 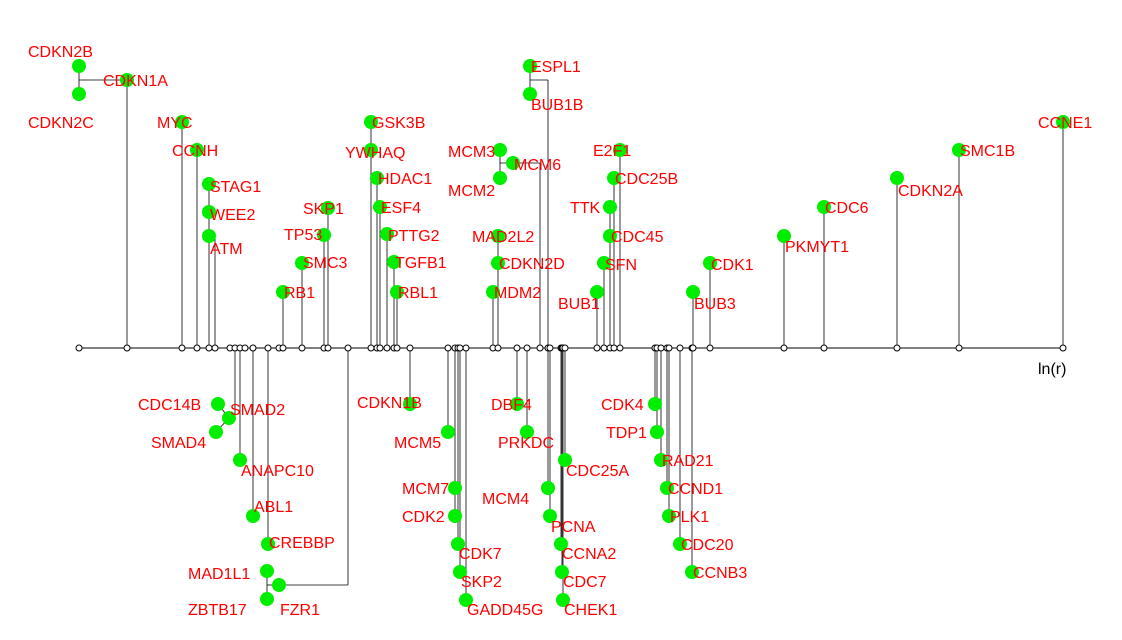 I want to click on gene-label-mcm4: MCM4, so click(x=505, y=499).